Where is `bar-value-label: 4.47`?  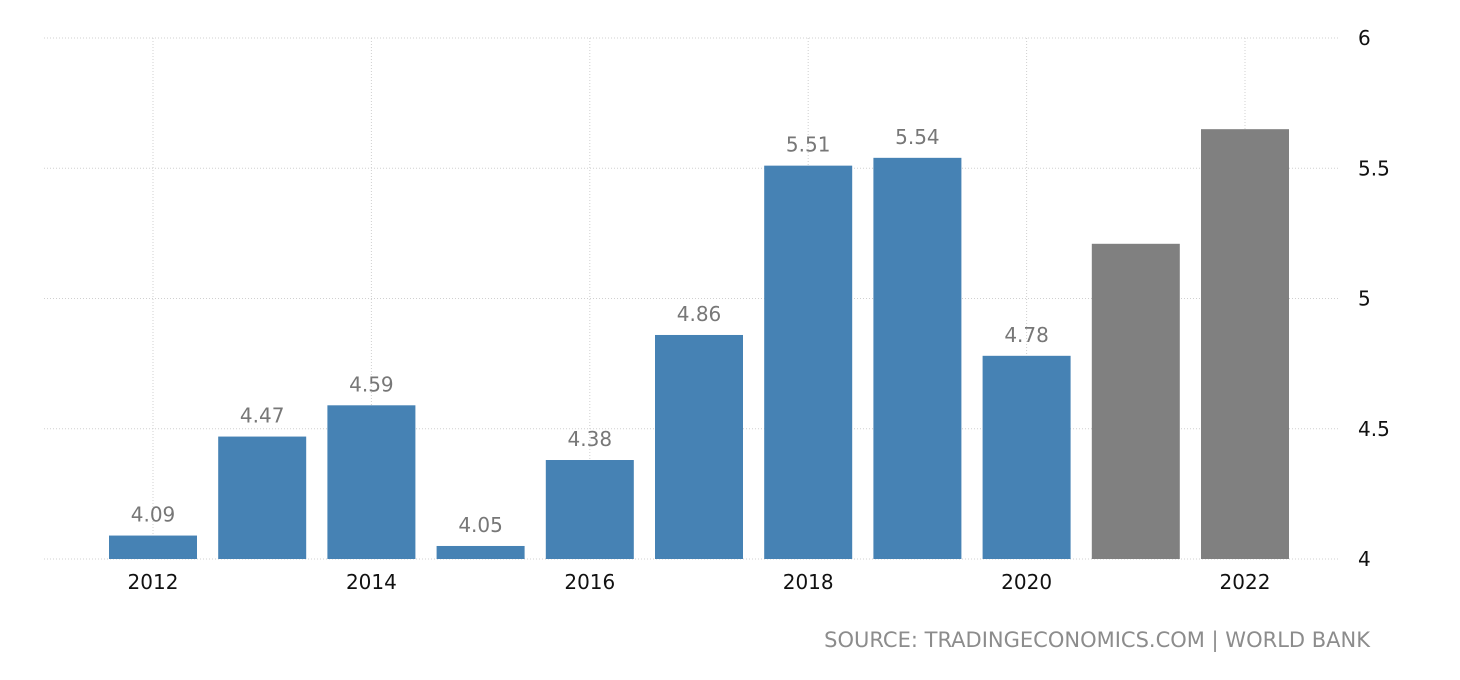
bar-value-label: 4.47 is located at coordinates (262, 416).